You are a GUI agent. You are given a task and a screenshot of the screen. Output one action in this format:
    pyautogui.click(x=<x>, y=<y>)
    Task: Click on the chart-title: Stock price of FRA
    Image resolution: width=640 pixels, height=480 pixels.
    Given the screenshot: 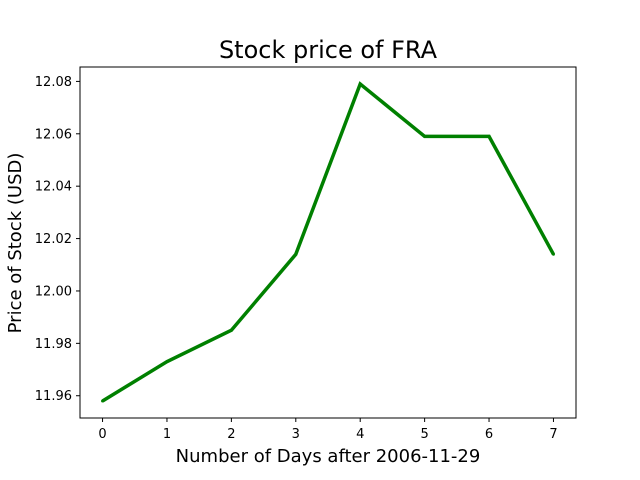 What is the action you would take?
    pyautogui.click(x=328, y=50)
    